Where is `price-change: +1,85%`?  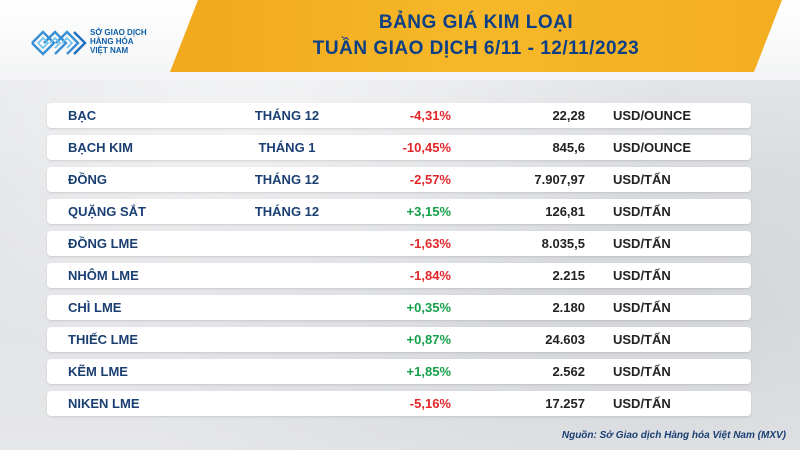
price-change: +1,85% is located at coordinates (428, 371).